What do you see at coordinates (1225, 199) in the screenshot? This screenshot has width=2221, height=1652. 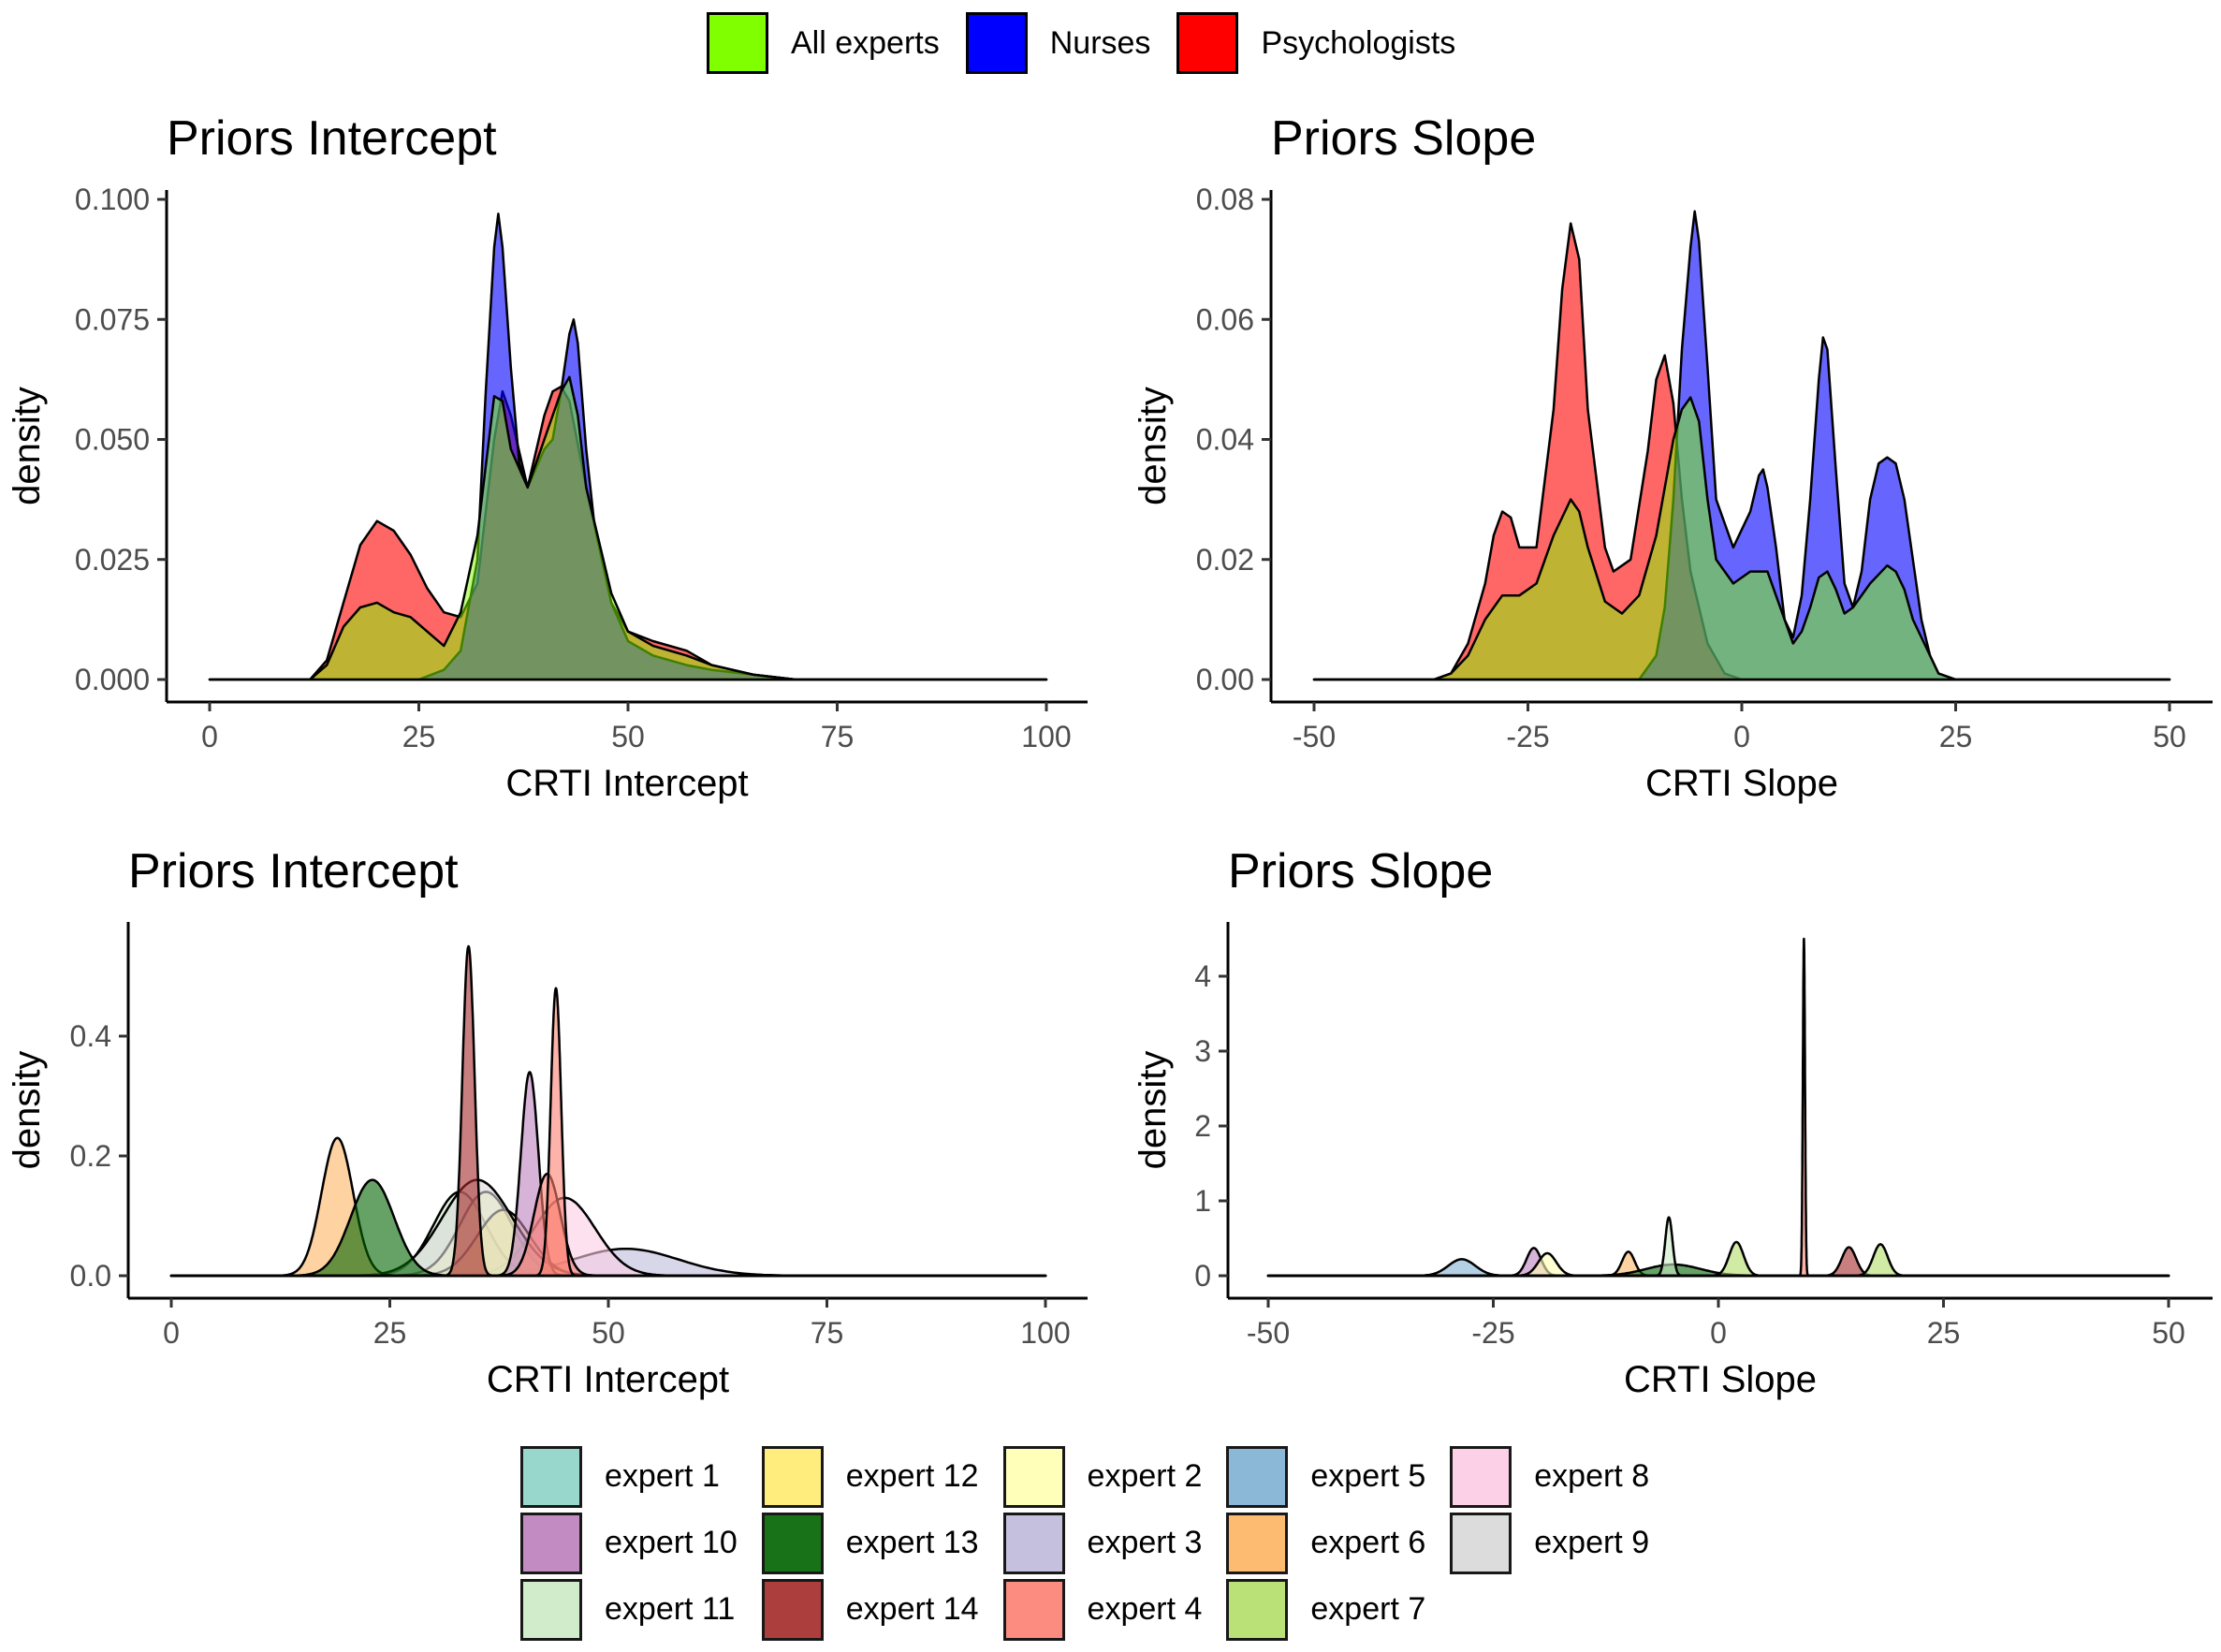 I see `y-tick-label: 0.08` at bounding box center [1225, 199].